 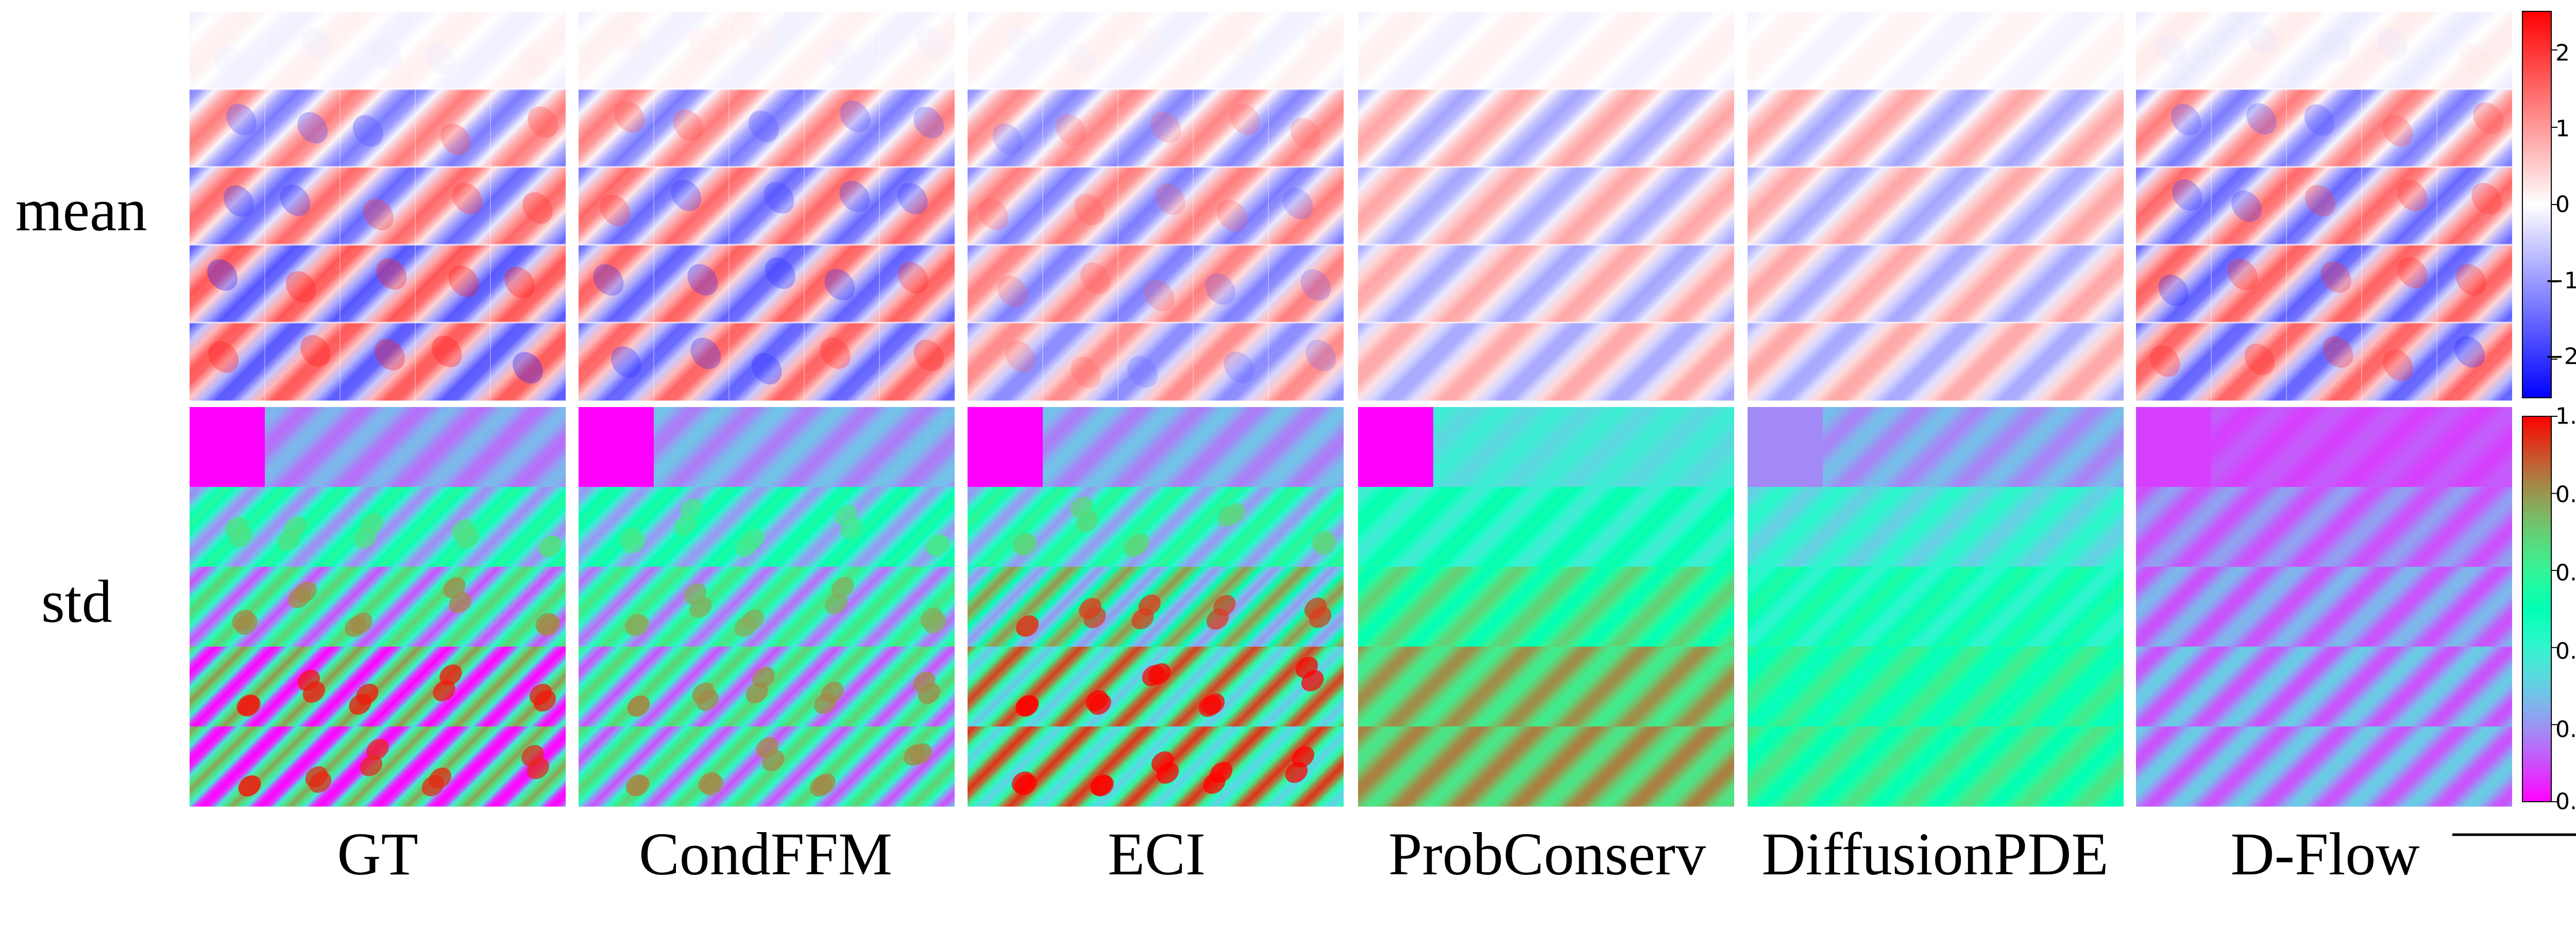 I want to click on mean-cbar-tick: 1, so click(x=2562, y=128).